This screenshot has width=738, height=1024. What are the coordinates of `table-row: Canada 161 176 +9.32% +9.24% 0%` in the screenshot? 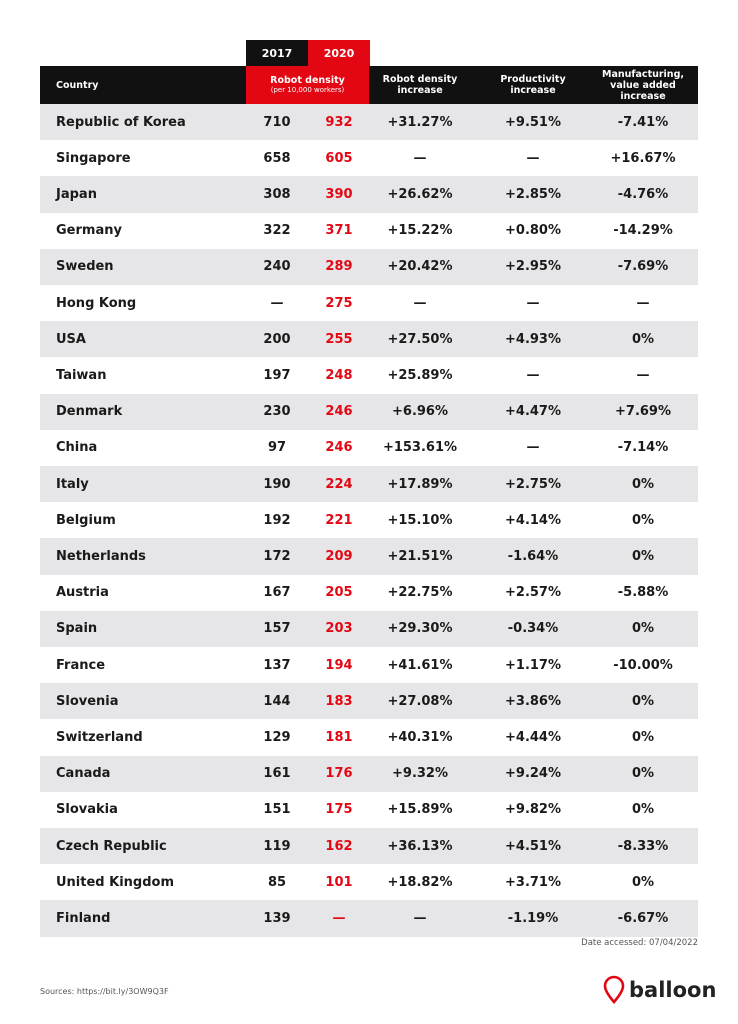 It's located at (369, 773).